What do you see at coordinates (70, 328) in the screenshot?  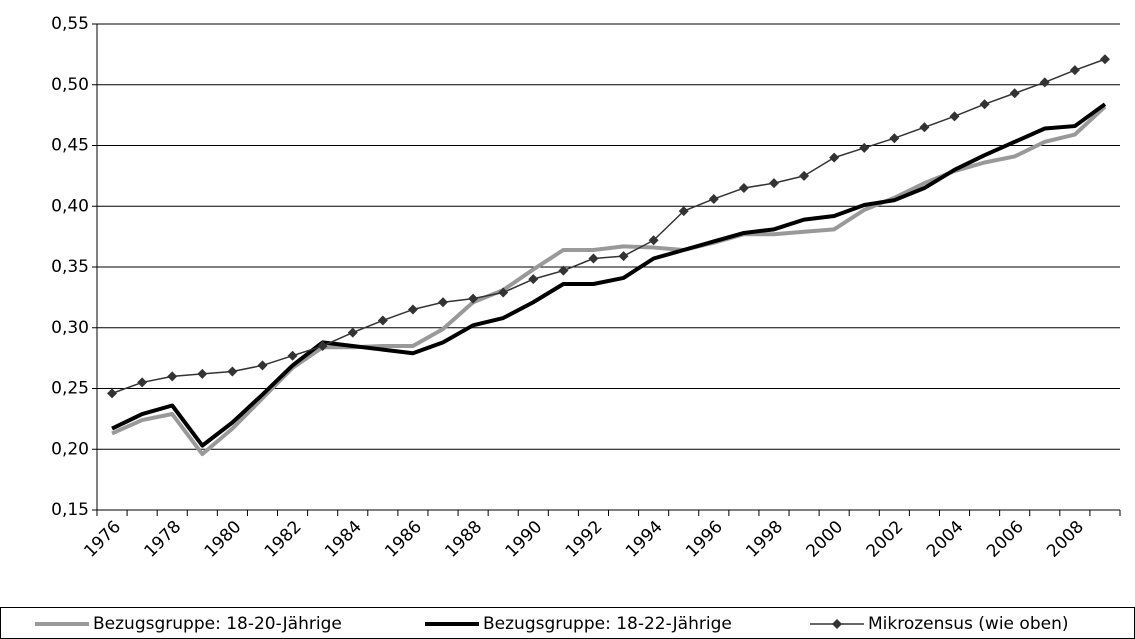 I see `y-tick-label: 0,30` at bounding box center [70, 328].